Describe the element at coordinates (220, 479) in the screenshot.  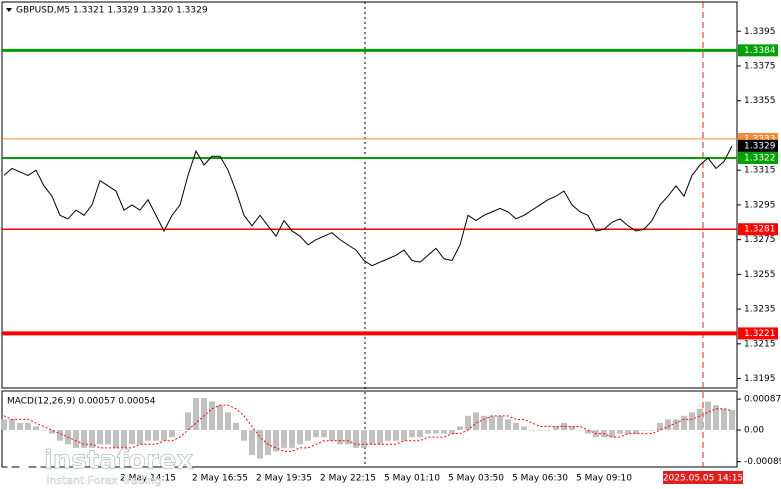
I see `x-tick-label: 2 May 16:55` at that location.